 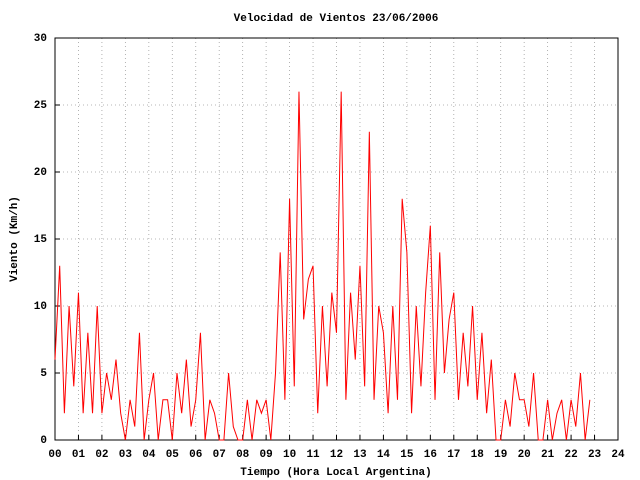 What do you see at coordinates (430, 455) in the screenshot?
I see `x-tick-label: 16` at bounding box center [430, 455].